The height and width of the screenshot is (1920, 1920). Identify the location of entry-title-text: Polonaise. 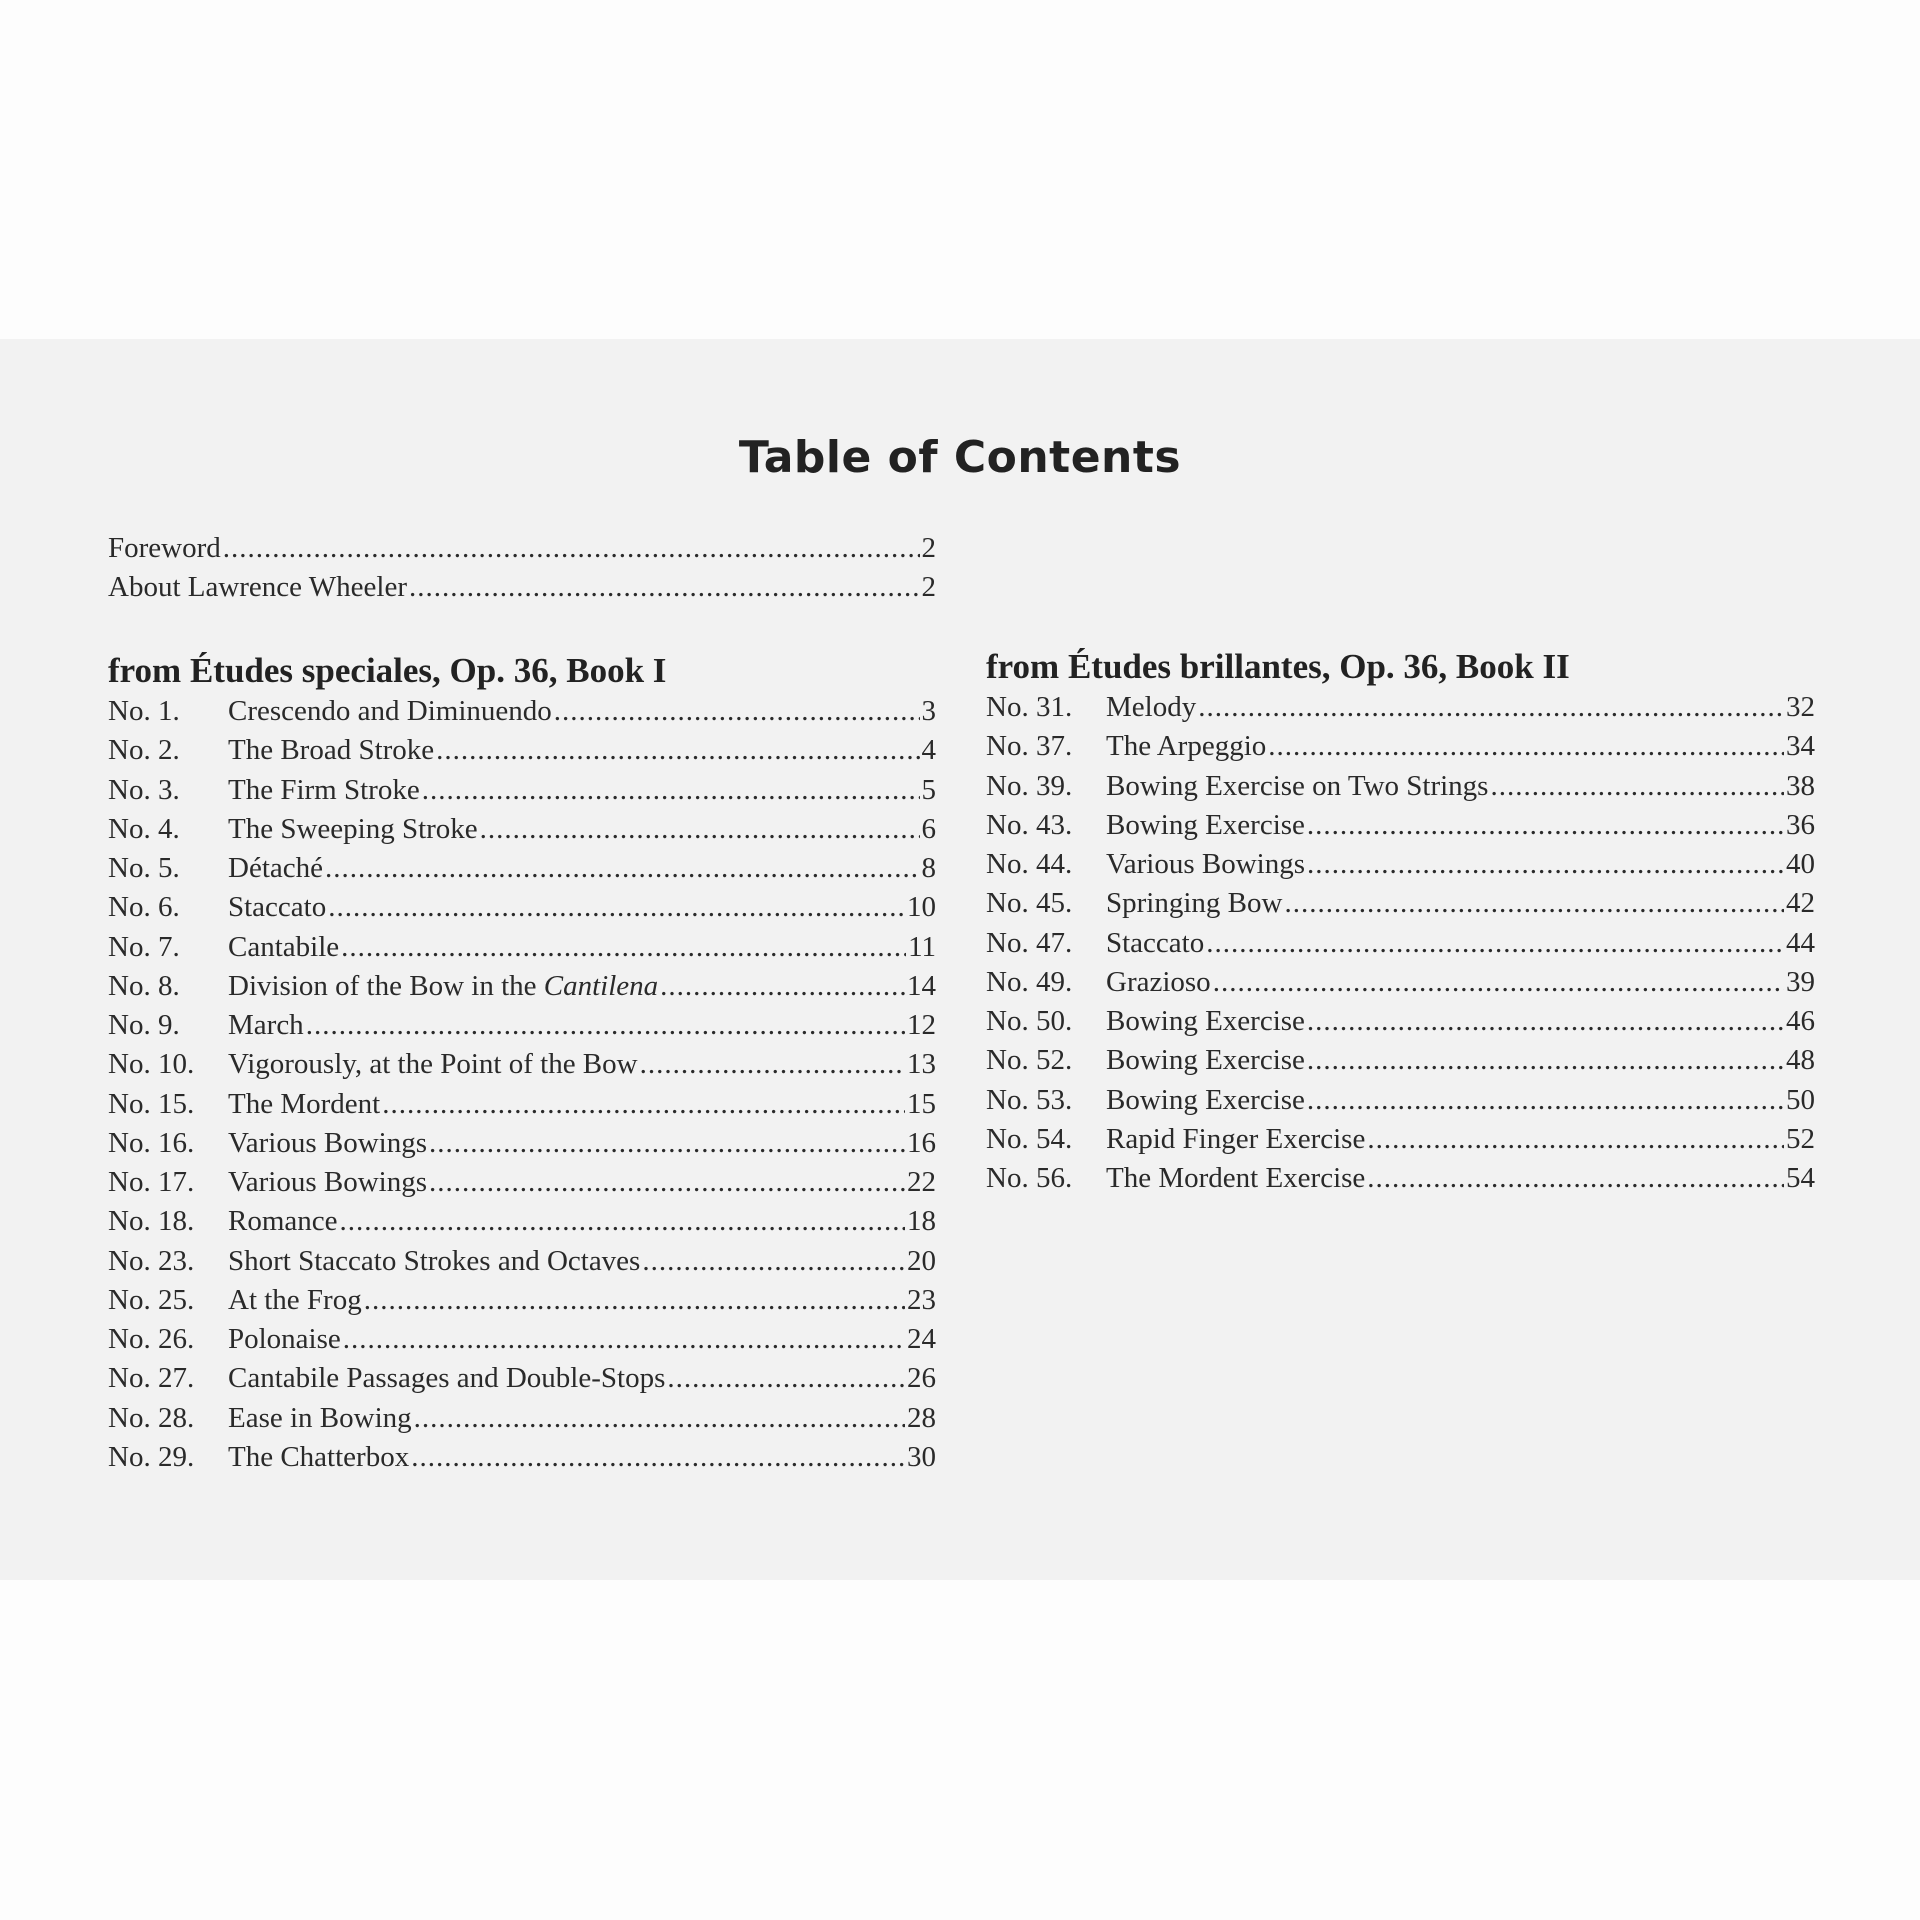
(284, 1339).